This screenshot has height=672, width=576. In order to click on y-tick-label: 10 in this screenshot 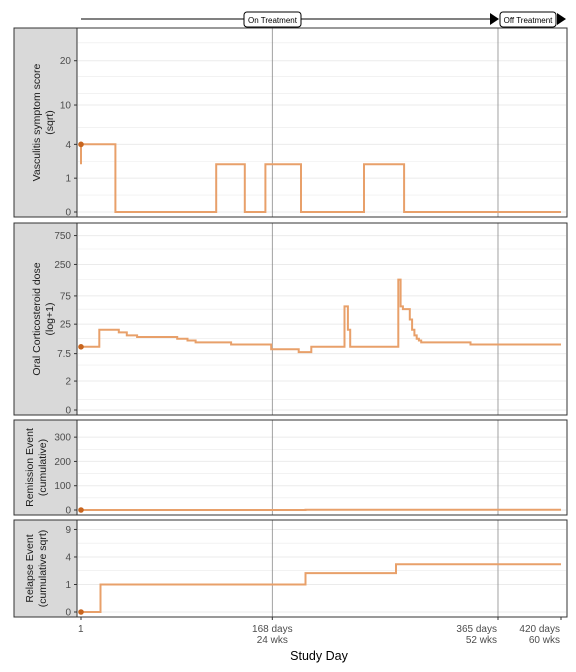, I will do `click(66, 106)`.